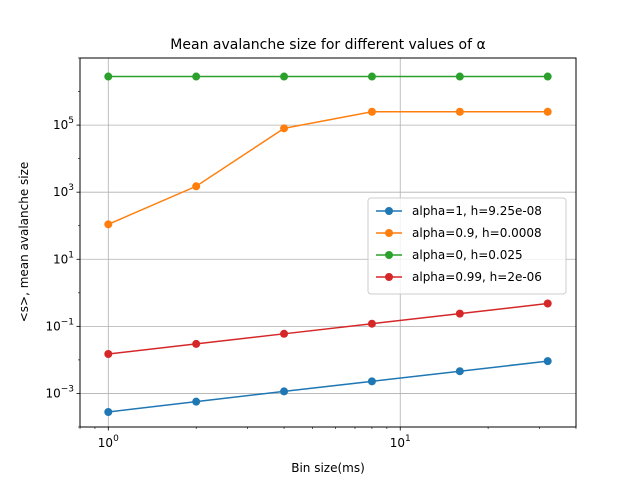  I want to click on x-tick-label: 10⁰, so click(108, 442).